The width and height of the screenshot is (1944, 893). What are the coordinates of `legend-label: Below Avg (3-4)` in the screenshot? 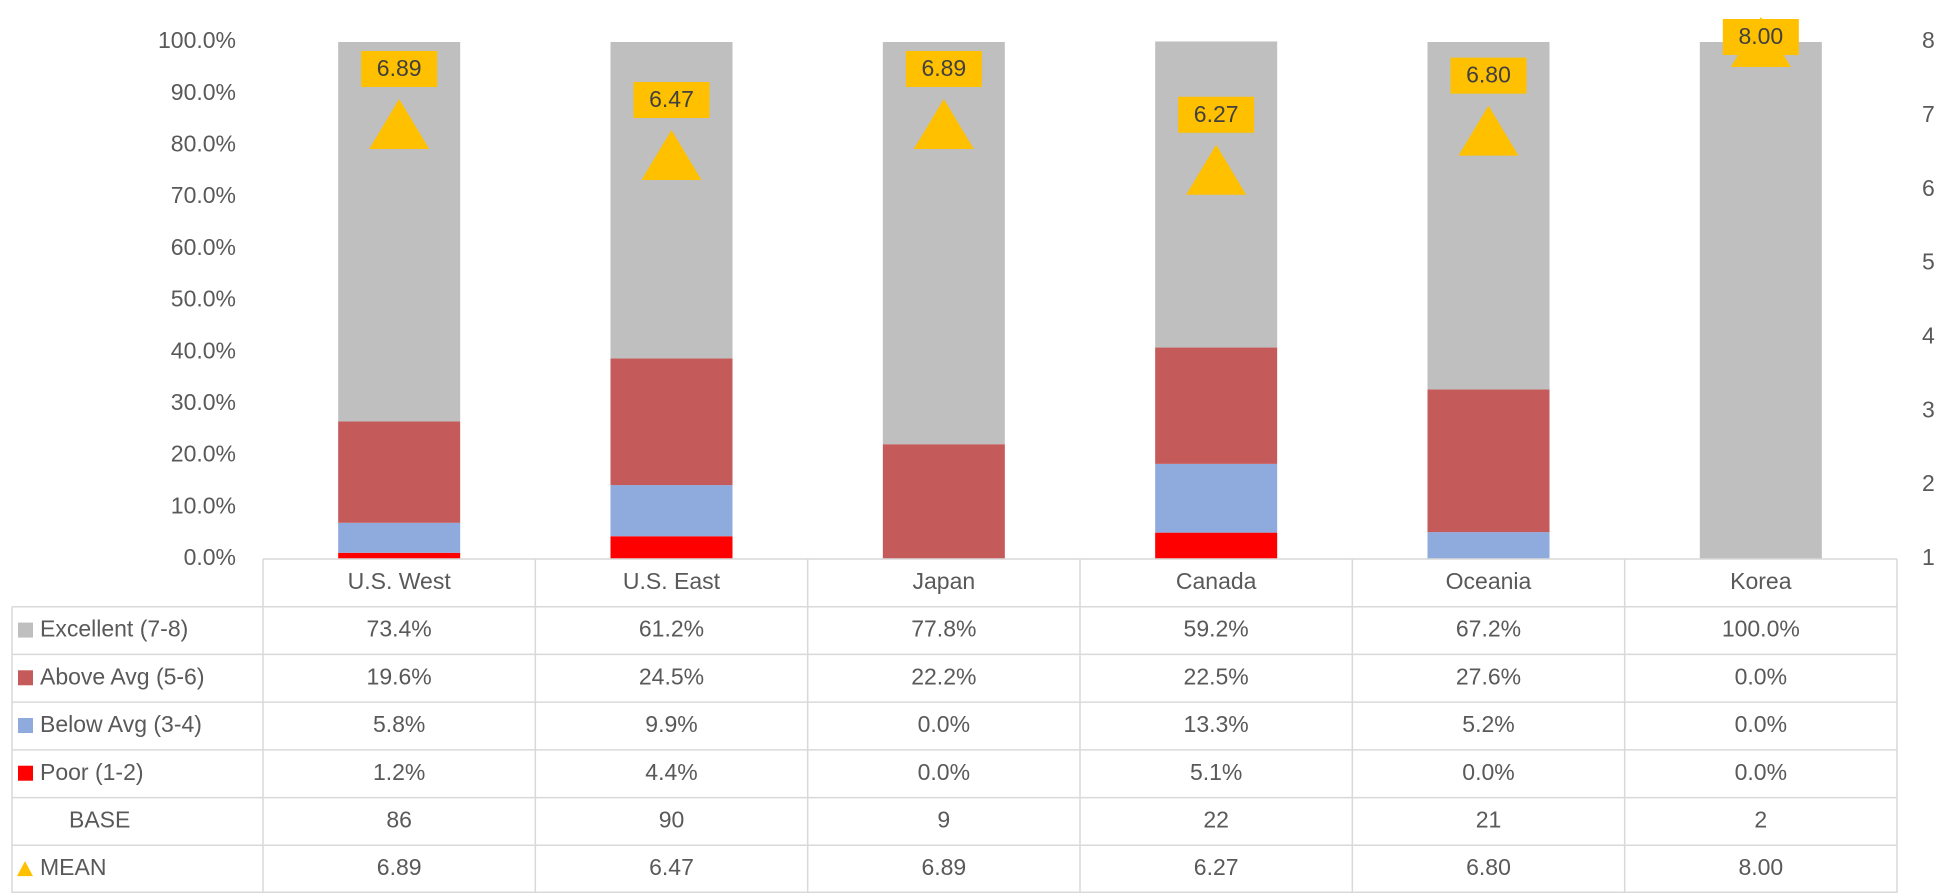 It's located at (121, 724).